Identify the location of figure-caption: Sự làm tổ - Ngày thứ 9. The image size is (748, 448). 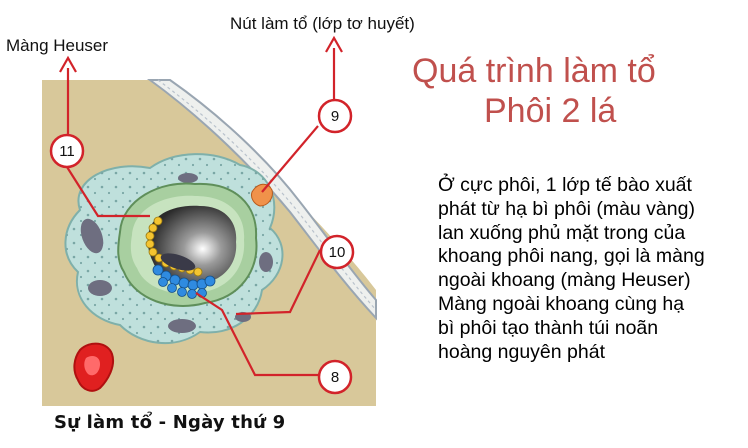
(170, 422).